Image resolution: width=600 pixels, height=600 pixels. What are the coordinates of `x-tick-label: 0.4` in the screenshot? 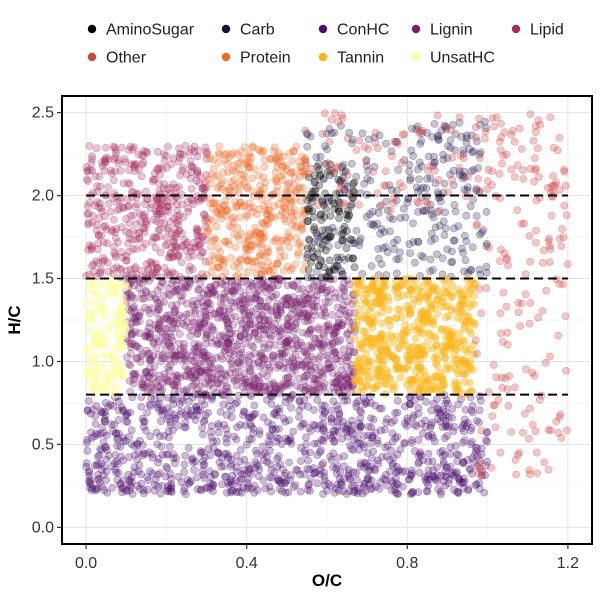 It's located at (247, 563).